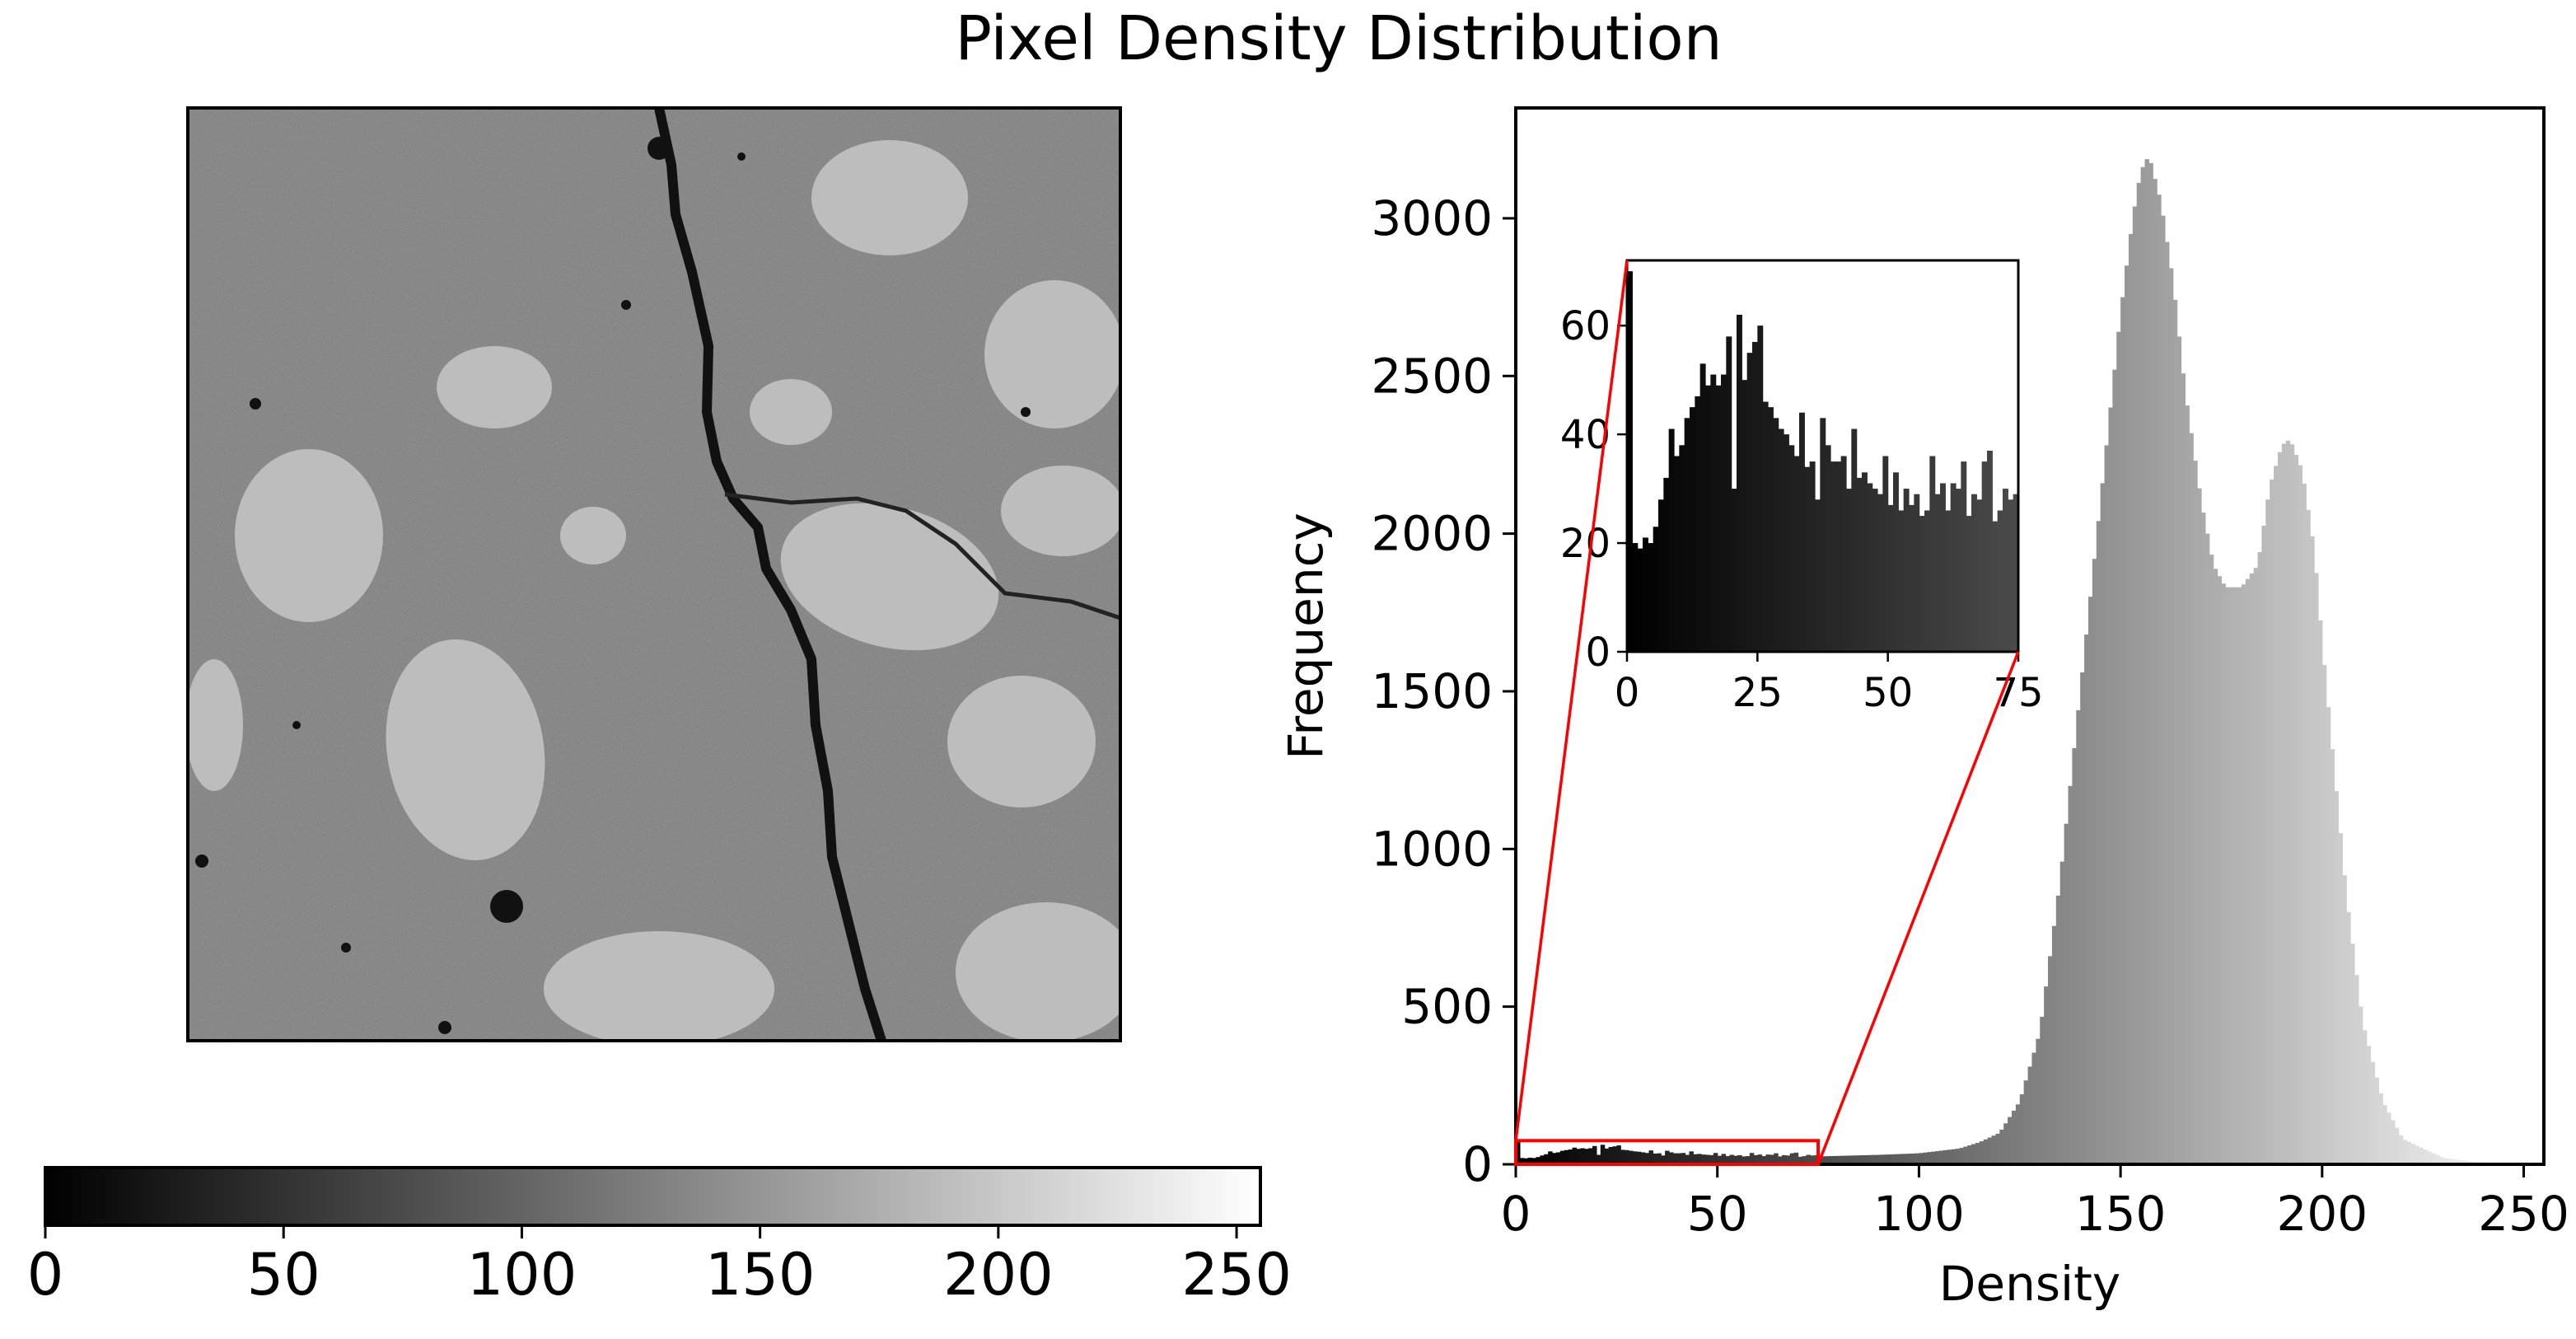 This screenshot has width=2576, height=1339. I want to click on y-tick-label: 500, so click(1447, 1007).